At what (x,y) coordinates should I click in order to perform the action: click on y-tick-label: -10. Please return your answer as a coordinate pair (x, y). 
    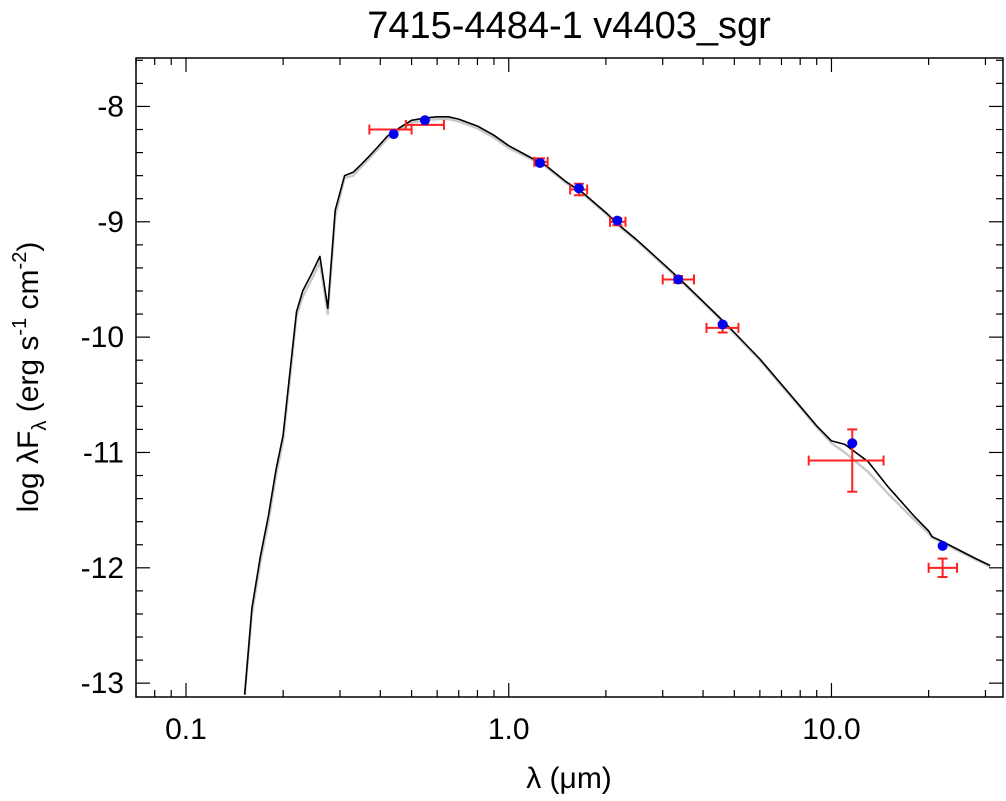
    Looking at the image, I should click on (102, 337).